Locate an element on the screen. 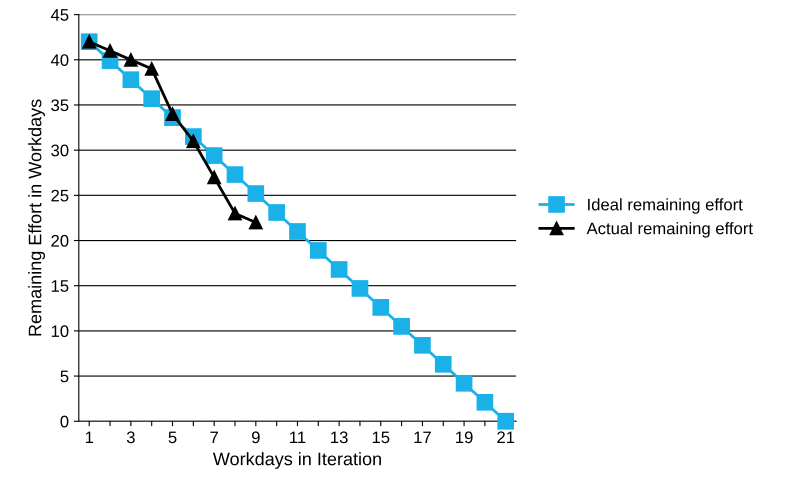 The image size is (788, 487). y-tick-label: 10 is located at coordinates (60, 331).